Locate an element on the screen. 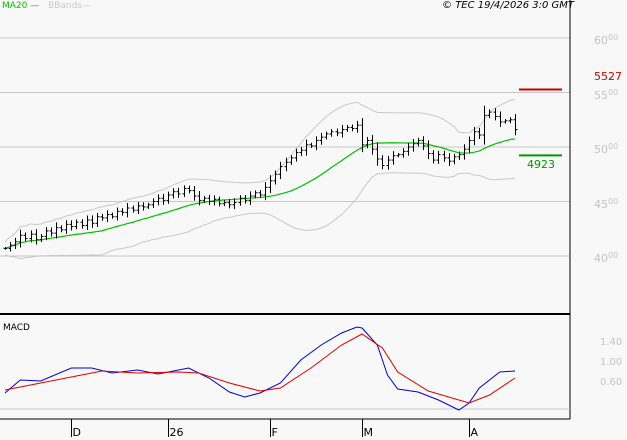 This screenshot has width=627, height=440. macd-axis-label: 1.40 is located at coordinates (611, 342).